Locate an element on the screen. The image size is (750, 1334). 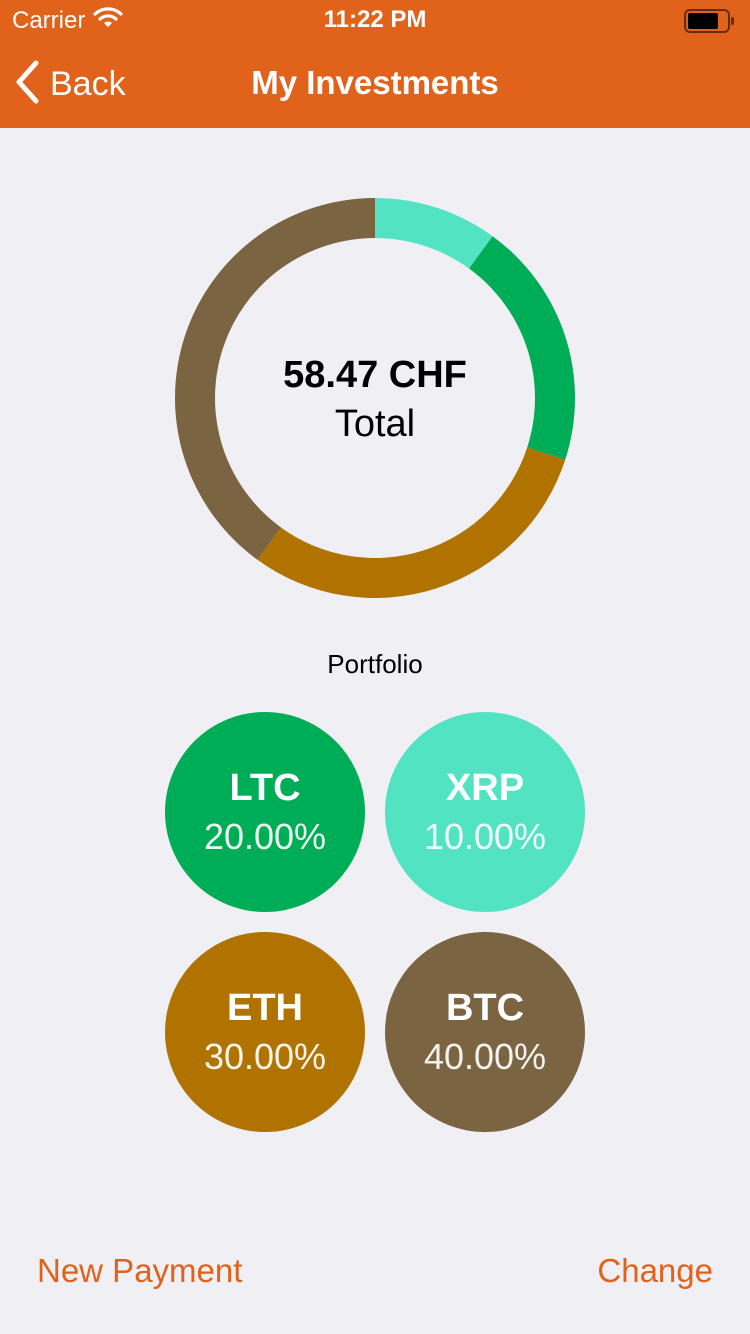
asset-symbol: BTC is located at coordinates (485, 1008).